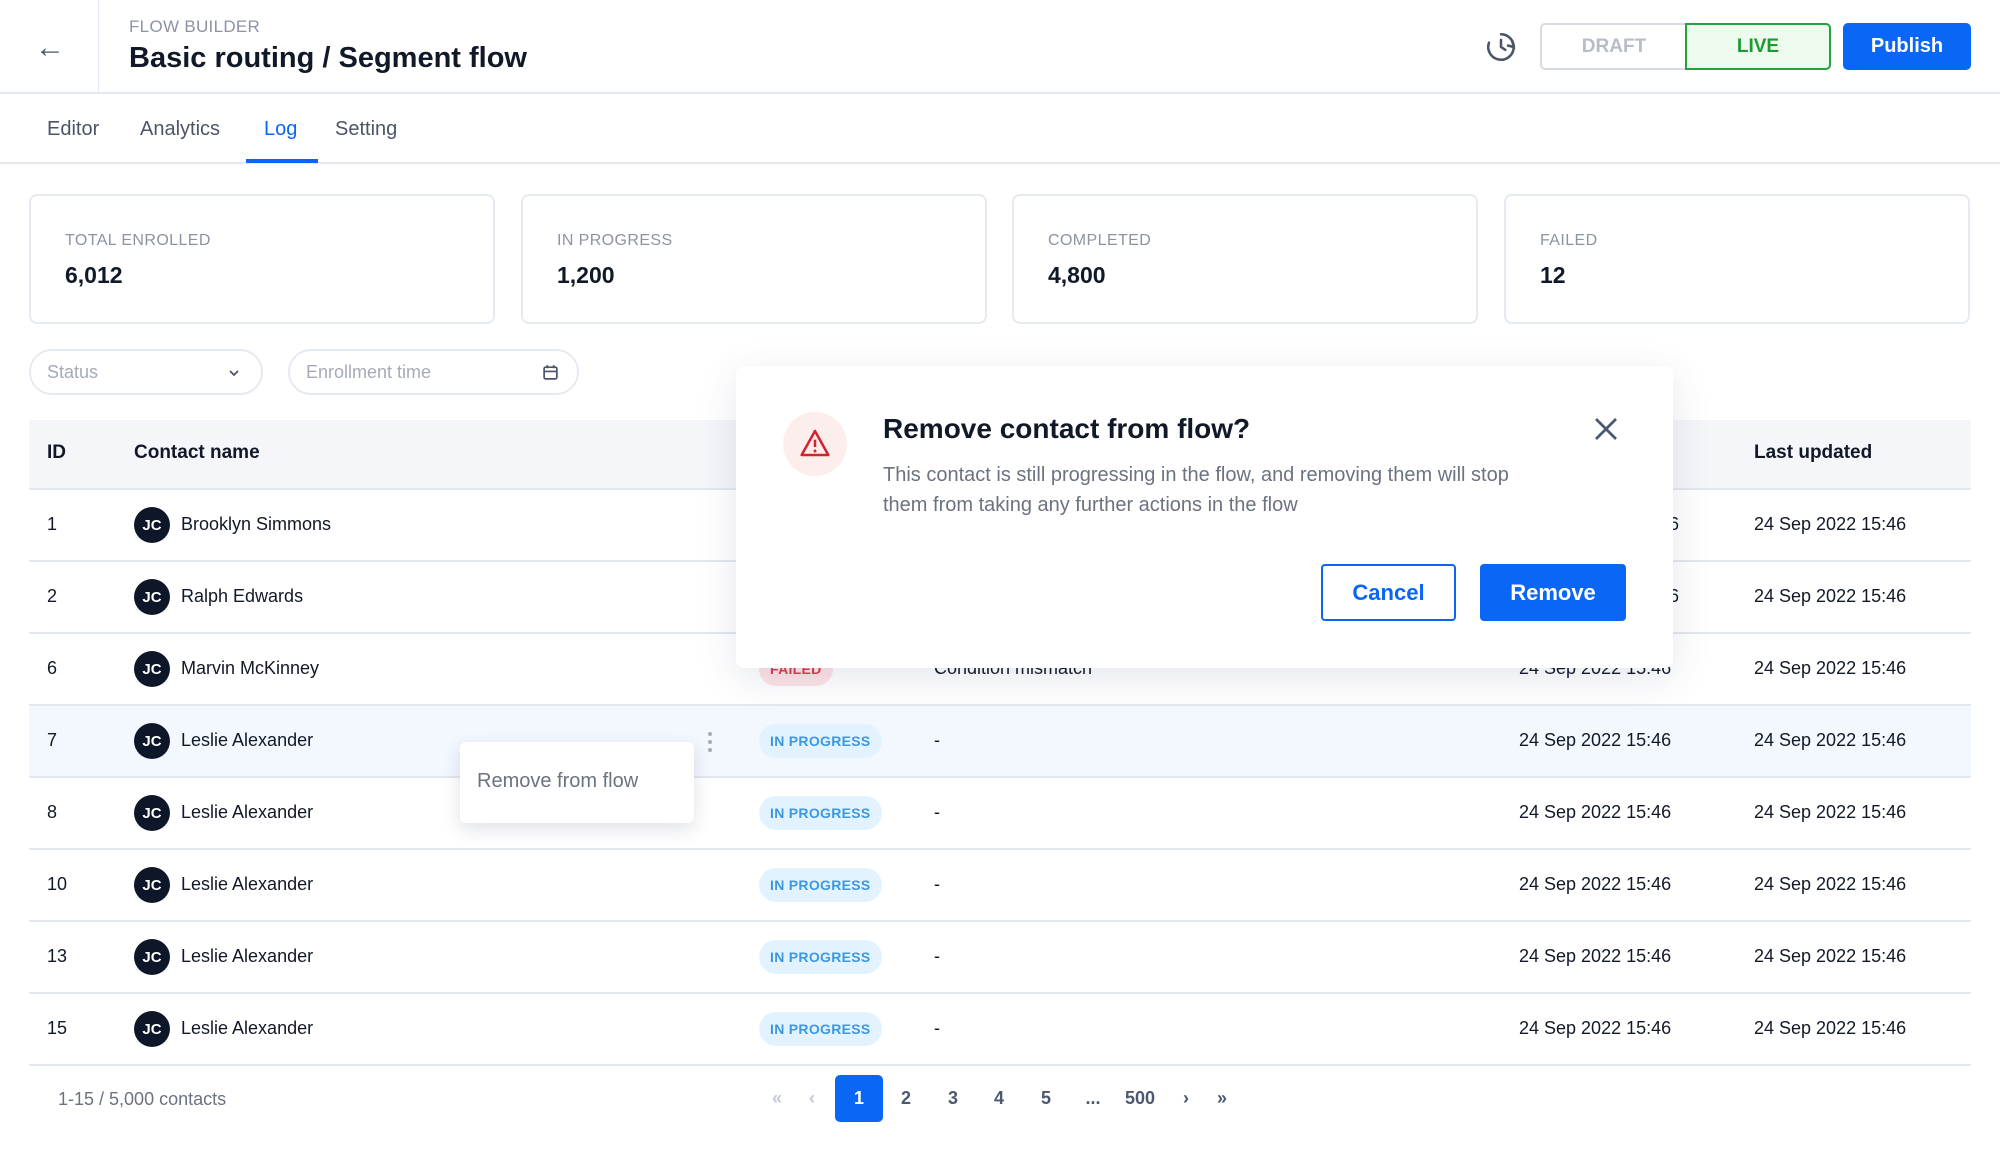 The height and width of the screenshot is (1164, 2000). What do you see at coordinates (50, 47) in the screenshot?
I see `back-arrow-icon: ←` at bounding box center [50, 47].